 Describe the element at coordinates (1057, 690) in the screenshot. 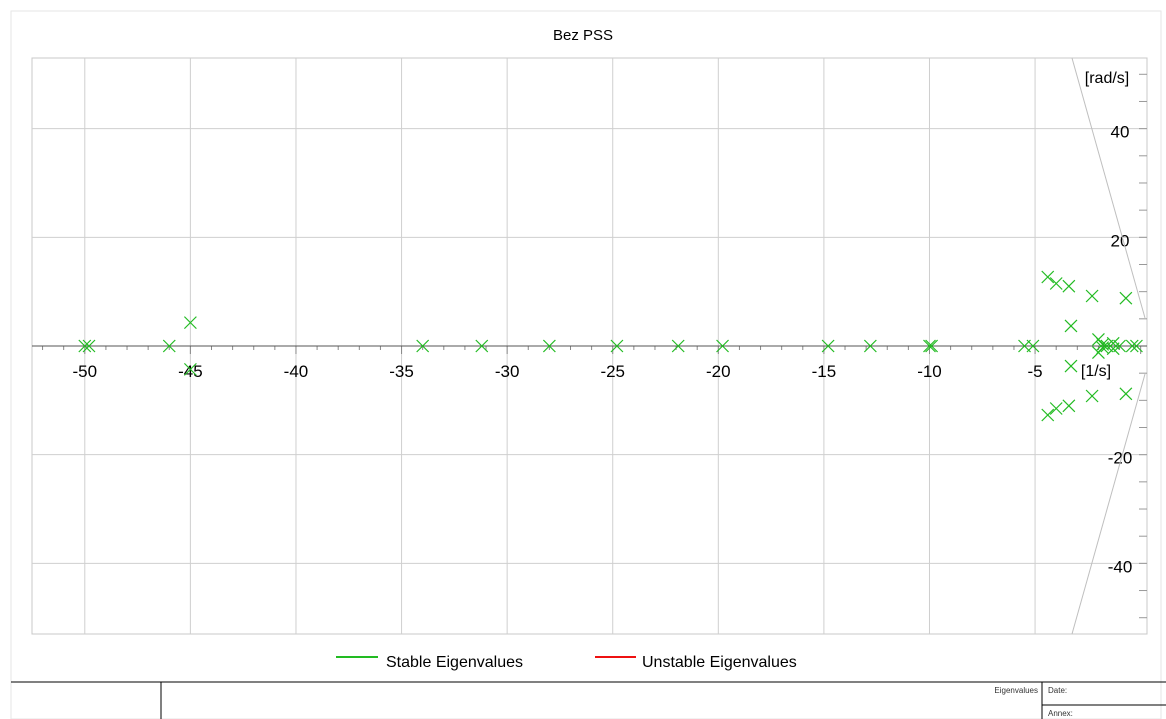

I see `footer-date-label: Date:` at that location.